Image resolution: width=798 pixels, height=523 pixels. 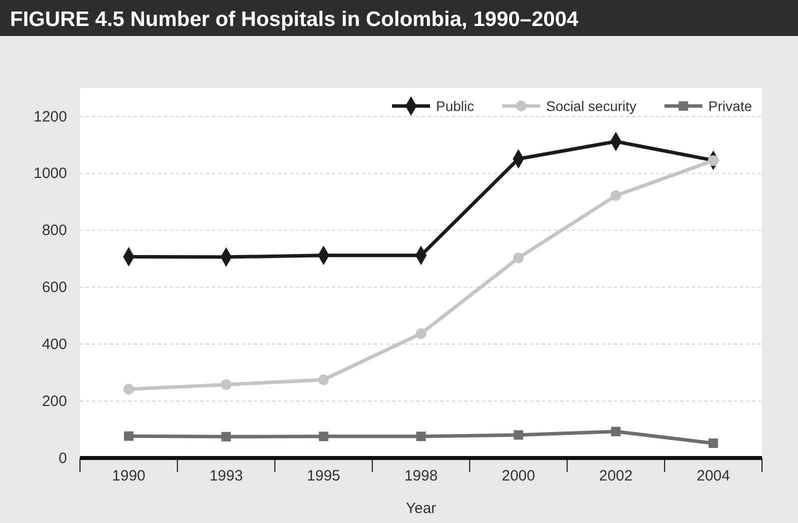 What do you see at coordinates (54, 287) in the screenshot?
I see `y-tick-label: 600` at bounding box center [54, 287].